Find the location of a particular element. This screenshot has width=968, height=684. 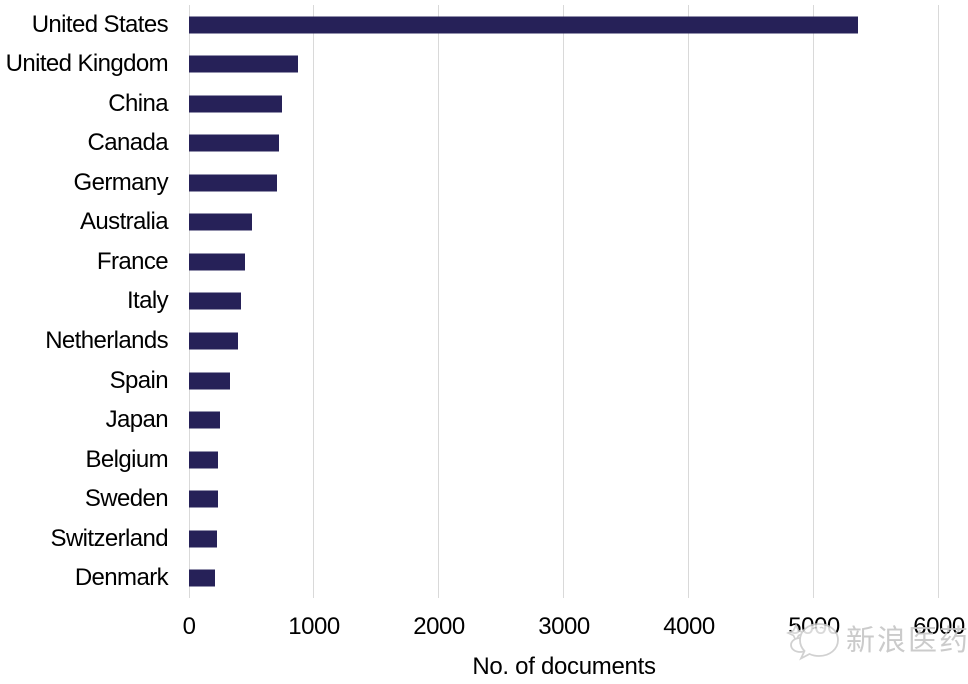

category-label: France is located at coordinates (132, 261).